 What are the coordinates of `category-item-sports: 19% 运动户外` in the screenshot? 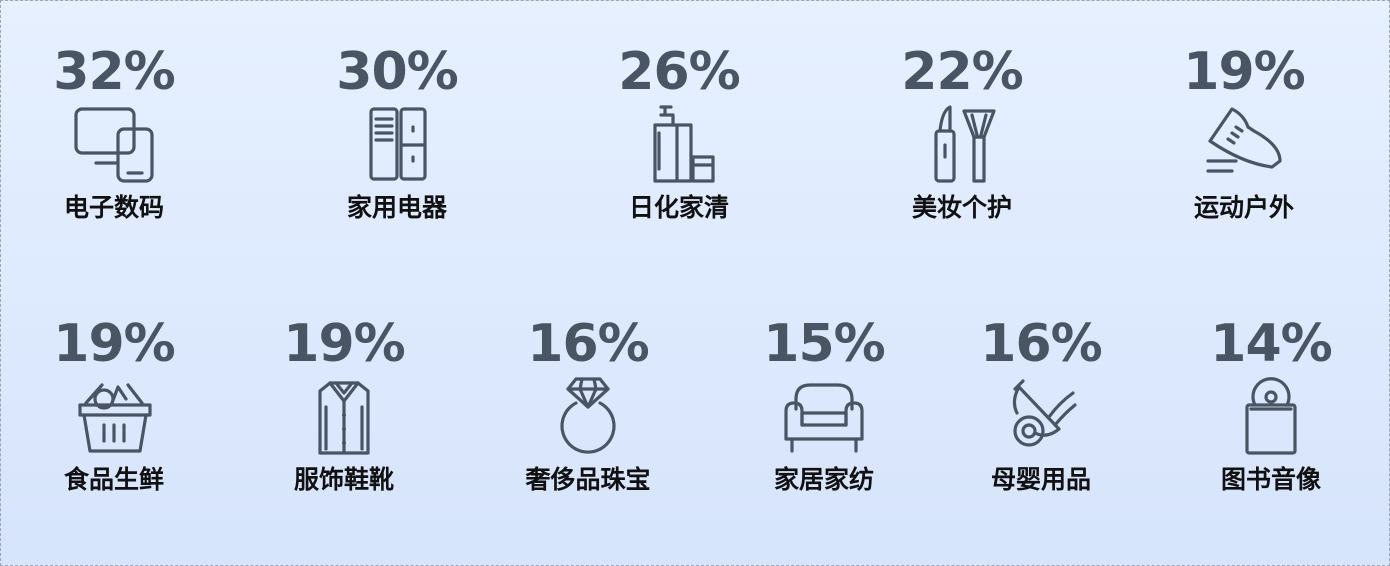 It's located at (1244, 134).